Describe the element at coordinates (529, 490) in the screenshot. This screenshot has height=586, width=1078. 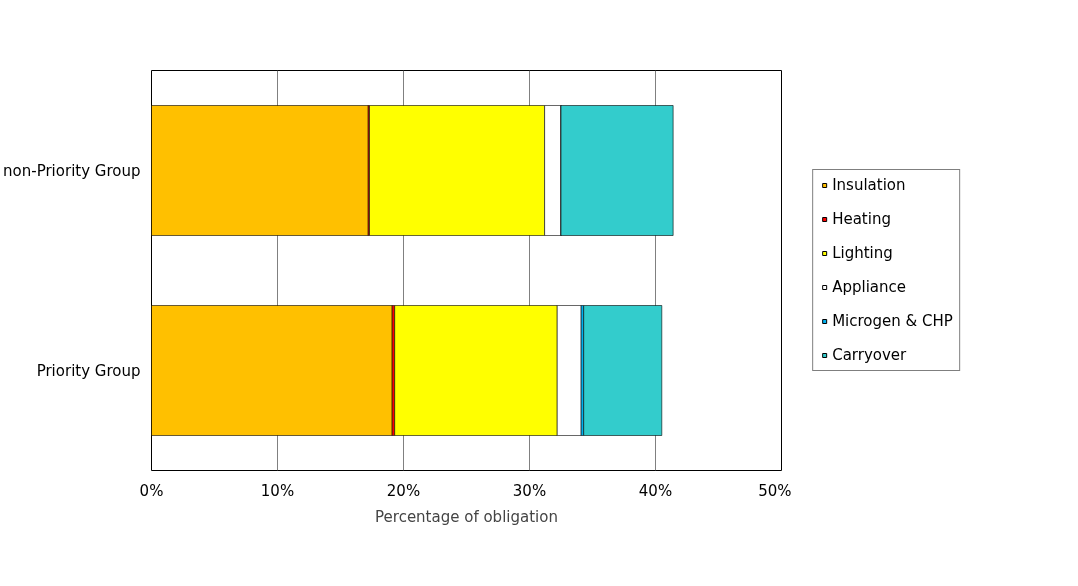
I see `x-tick-label: 30%` at that location.